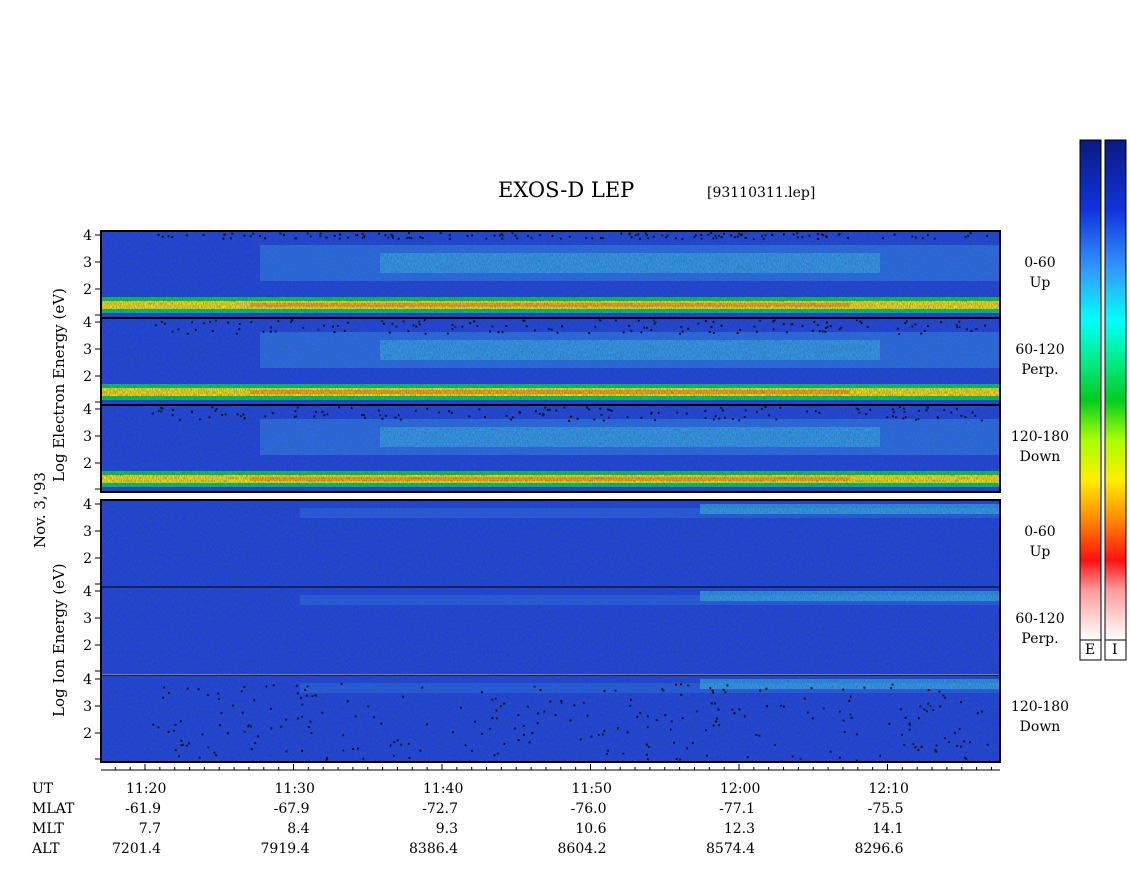 This screenshot has width=1130, height=875. Describe the element at coordinates (730, 849) in the screenshot. I see `cell-alt: 8574.4` at that location.